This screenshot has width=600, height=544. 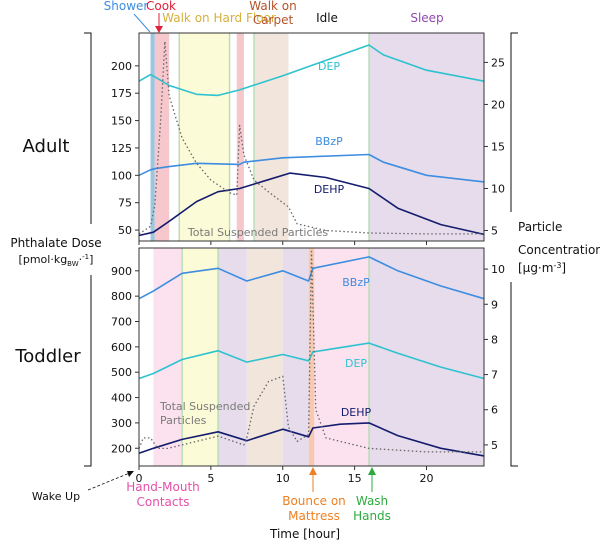 What do you see at coordinates (210, 478) in the screenshot?
I see `toddler-xtick-label-5: 5` at bounding box center [210, 478].